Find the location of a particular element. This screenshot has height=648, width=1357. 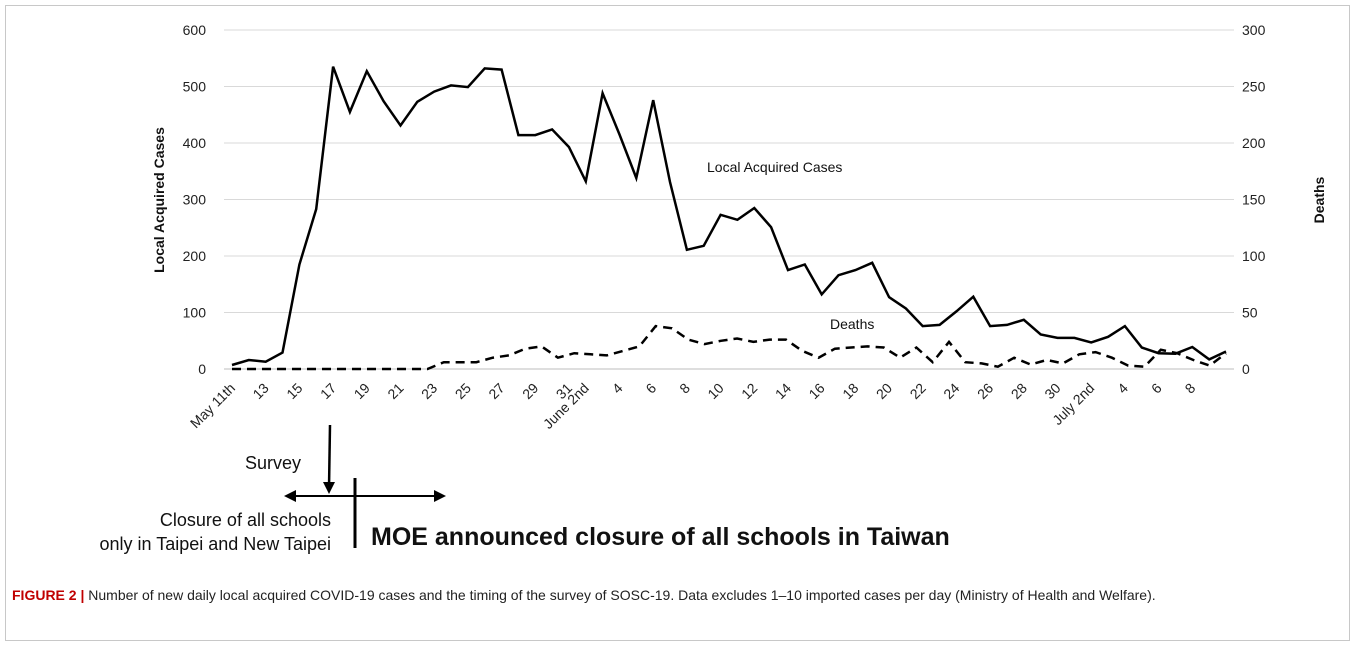

survey-label: Survey is located at coordinates (273, 463).